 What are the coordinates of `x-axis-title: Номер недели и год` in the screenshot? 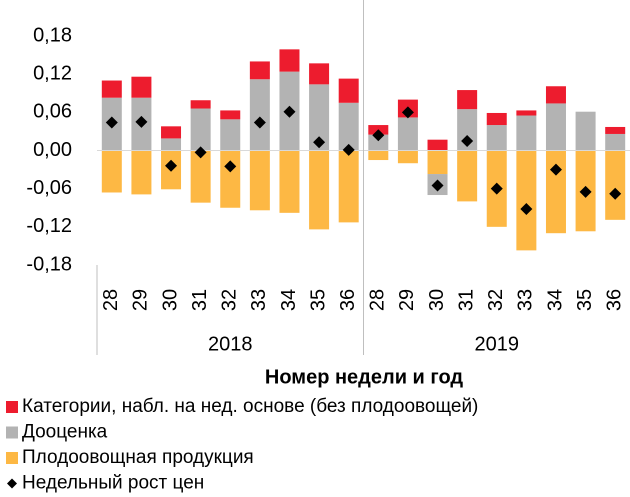 It's located at (364, 377).